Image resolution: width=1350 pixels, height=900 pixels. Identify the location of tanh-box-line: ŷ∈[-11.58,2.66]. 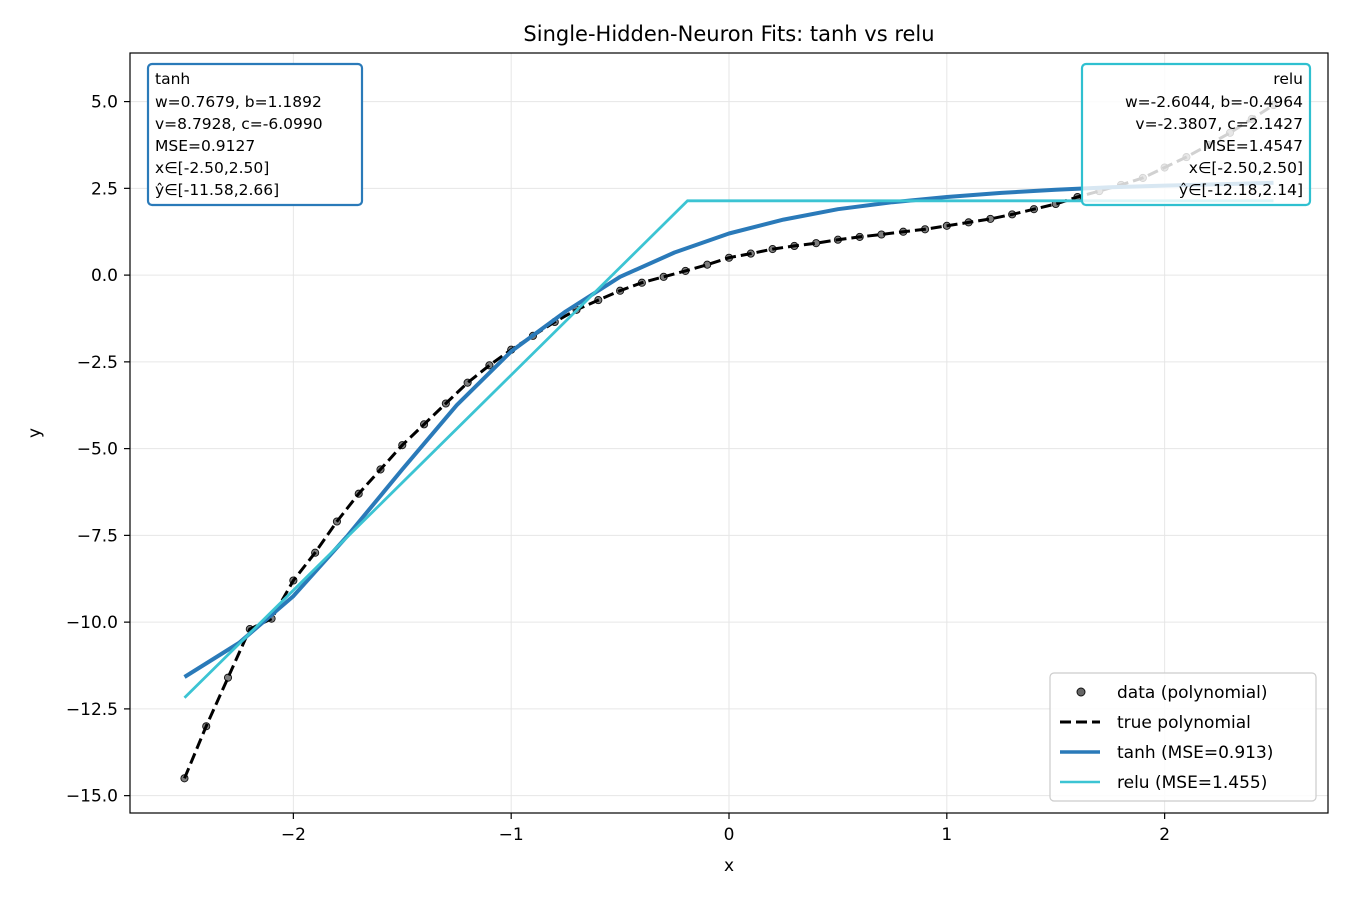
(217, 190).